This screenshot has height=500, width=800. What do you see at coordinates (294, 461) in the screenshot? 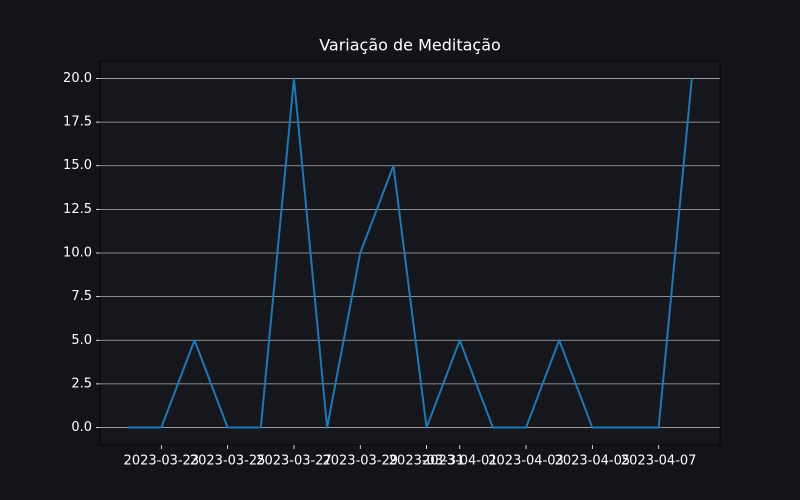
I see `x-tick-label: 2023-03-27` at bounding box center [294, 461].